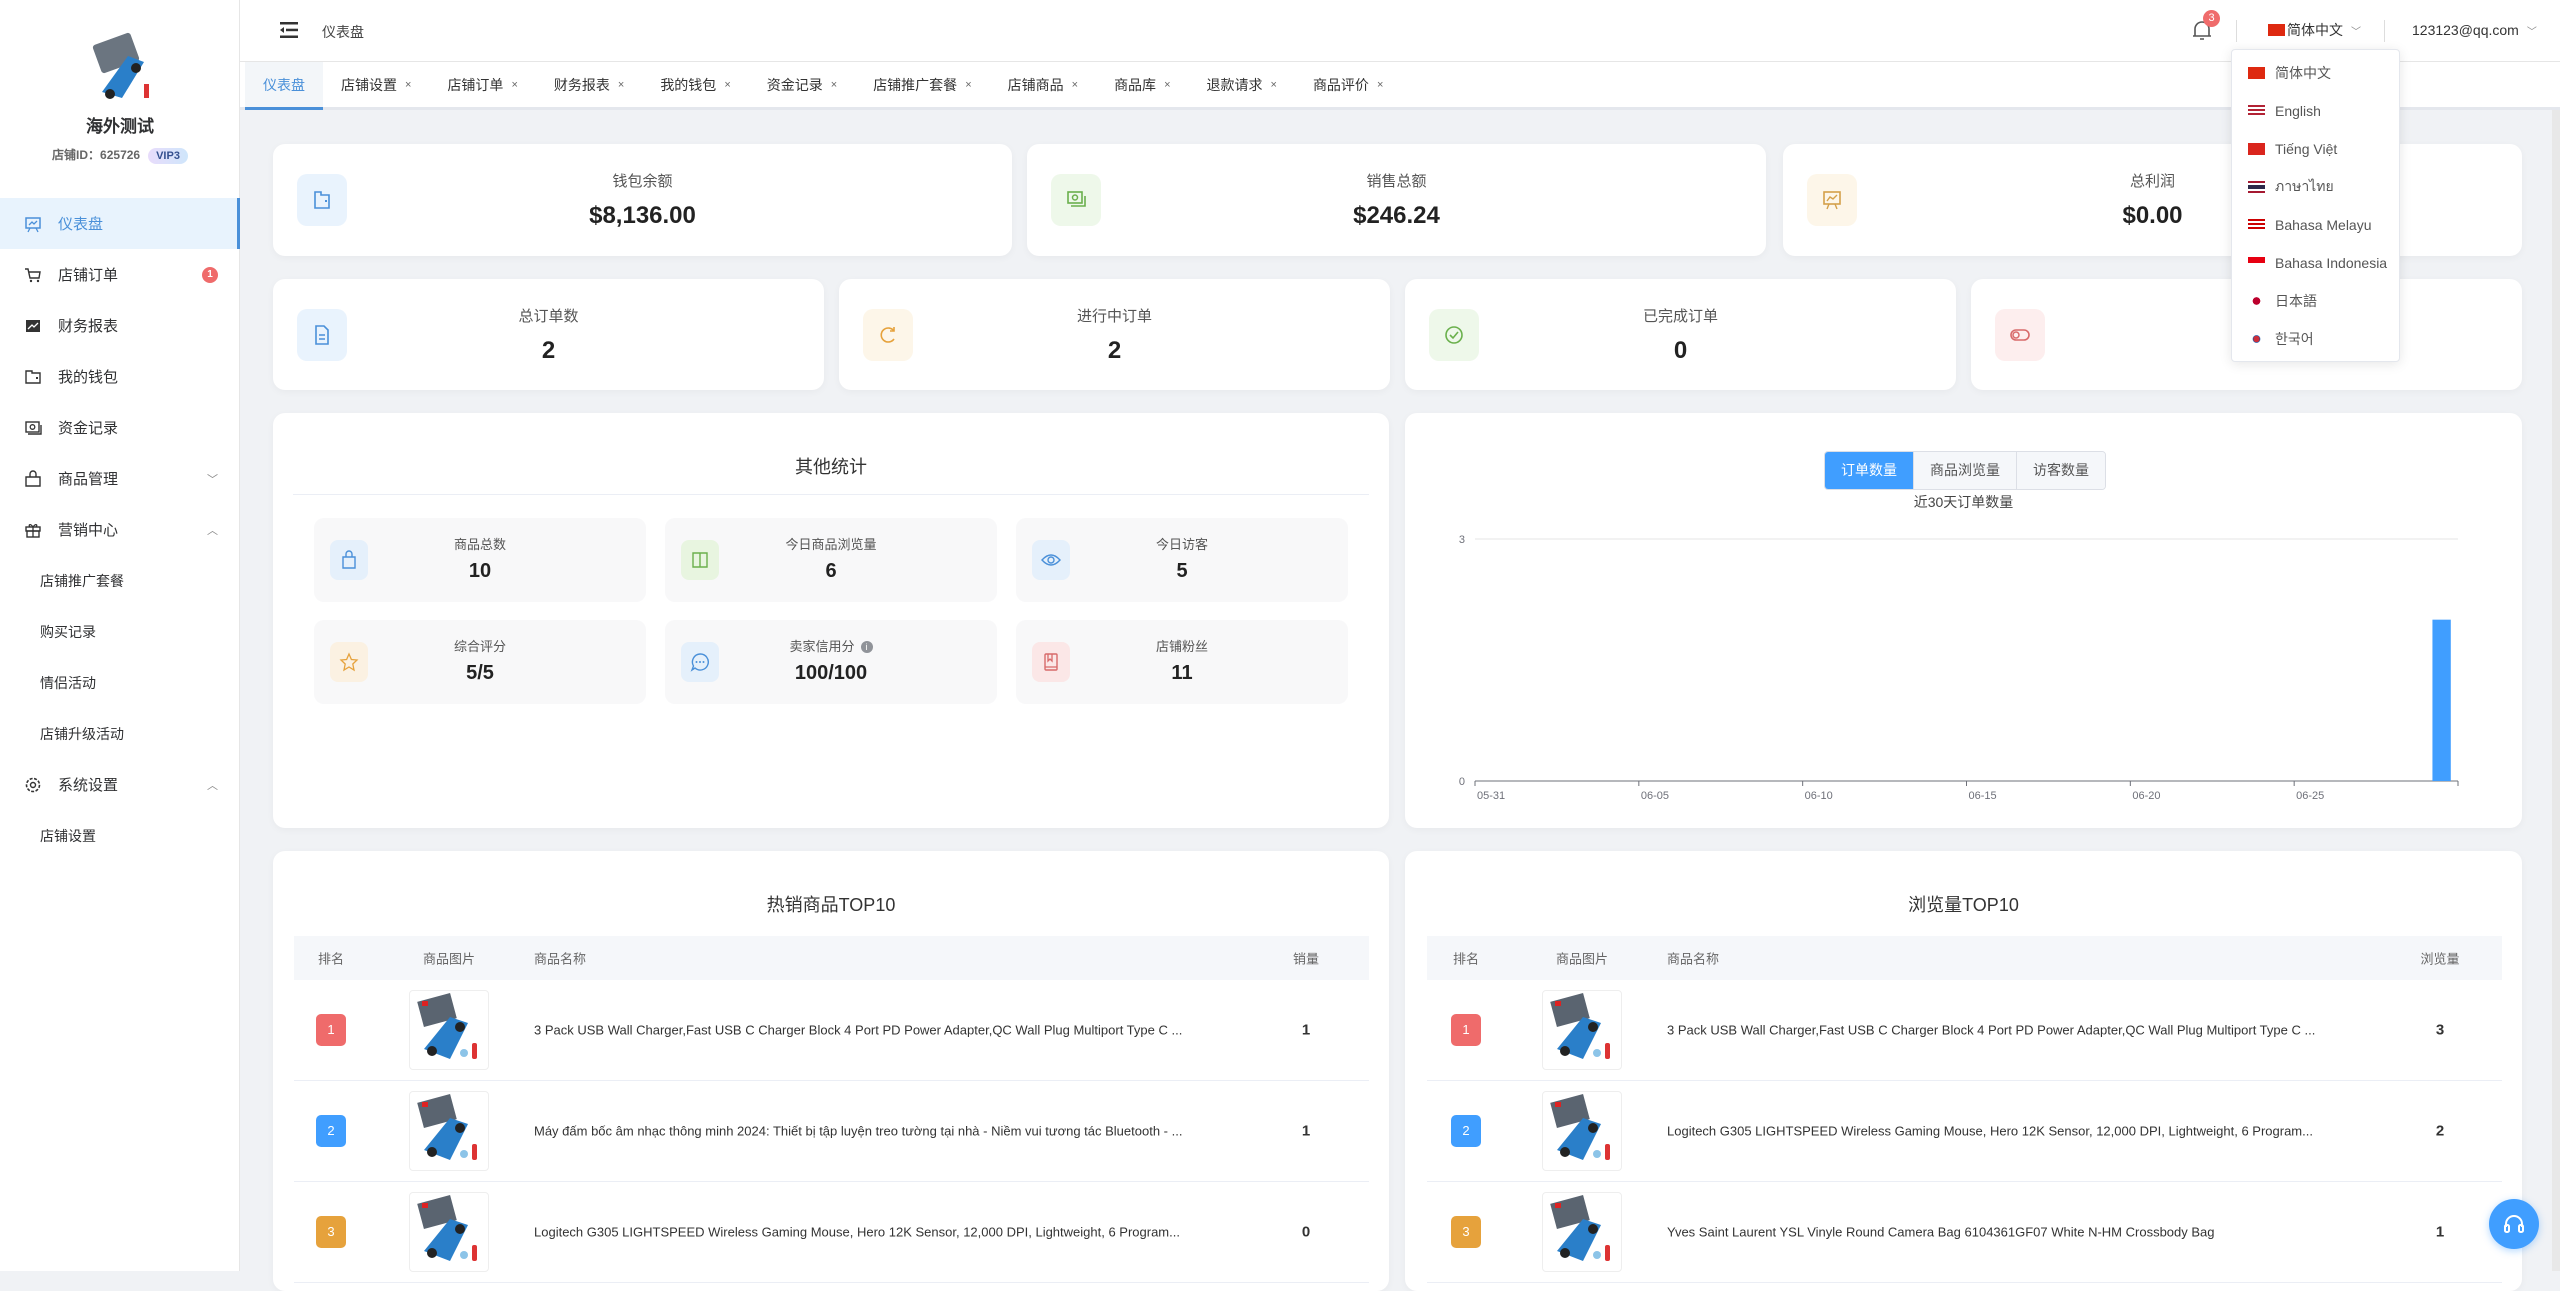 The width and height of the screenshot is (2560, 1291). What do you see at coordinates (922, 84) in the screenshot?
I see `tab-6: 店铺推广套餐 ×` at bounding box center [922, 84].